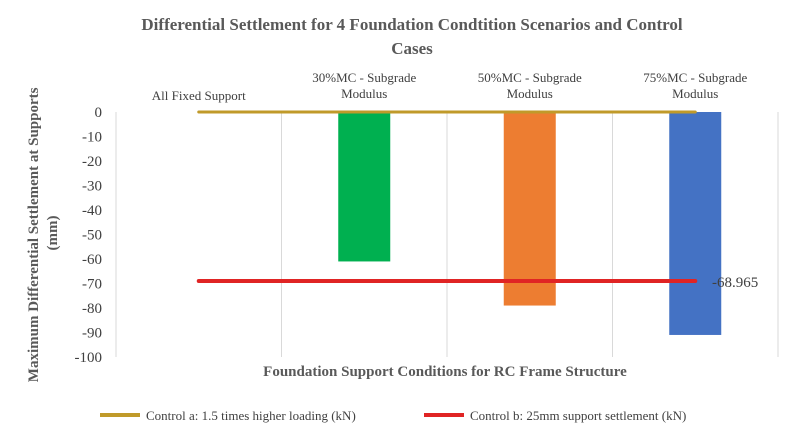  Describe the element at coordinates (92, 187) in the screenshot. I see `y-tick-label: -30` at that location.